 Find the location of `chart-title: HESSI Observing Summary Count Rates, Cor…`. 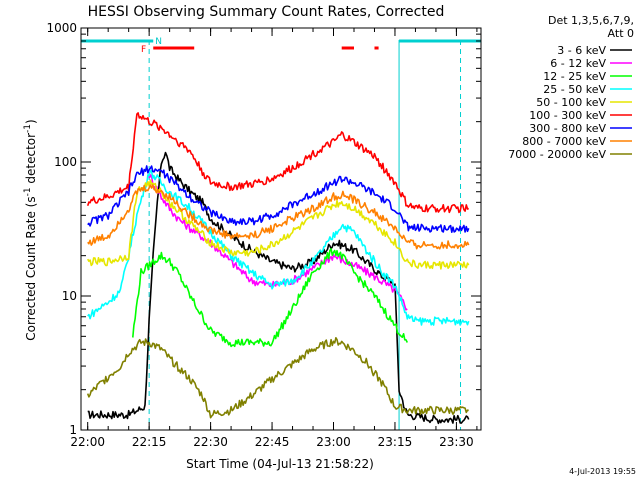

chart-title: HESSI Observing Summary Count Rates, Cor… is located at coordinates (266, 12).